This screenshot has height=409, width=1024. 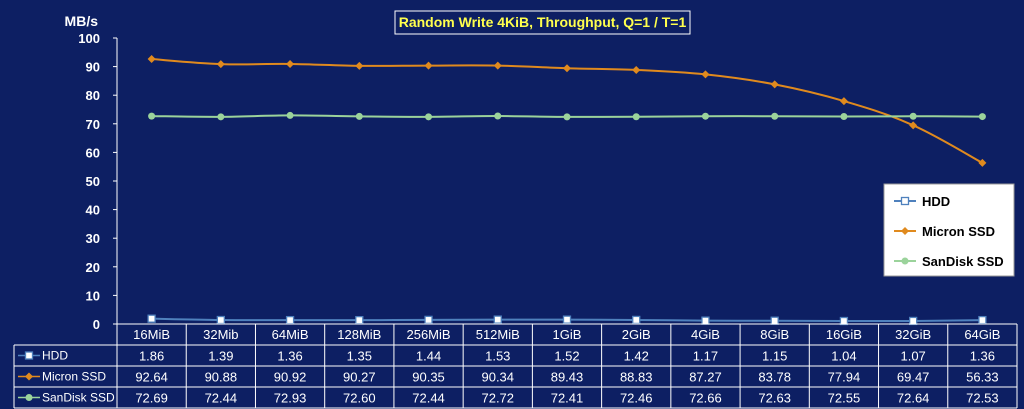 What do you see at coordinates (93, 124) in the screenshot?
I see `y-tick-label: 70` at bounding box center [93, 124].